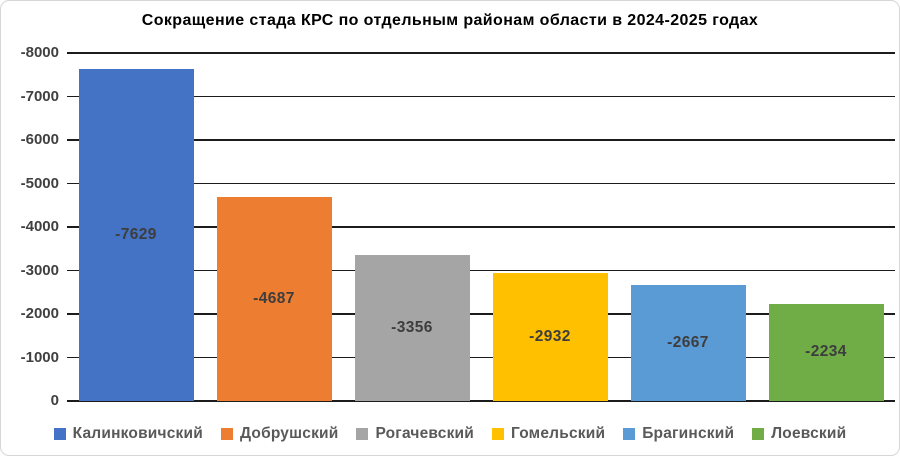  I want to click on legend-item-Гомельский: Гомельский, so click(548, 434).